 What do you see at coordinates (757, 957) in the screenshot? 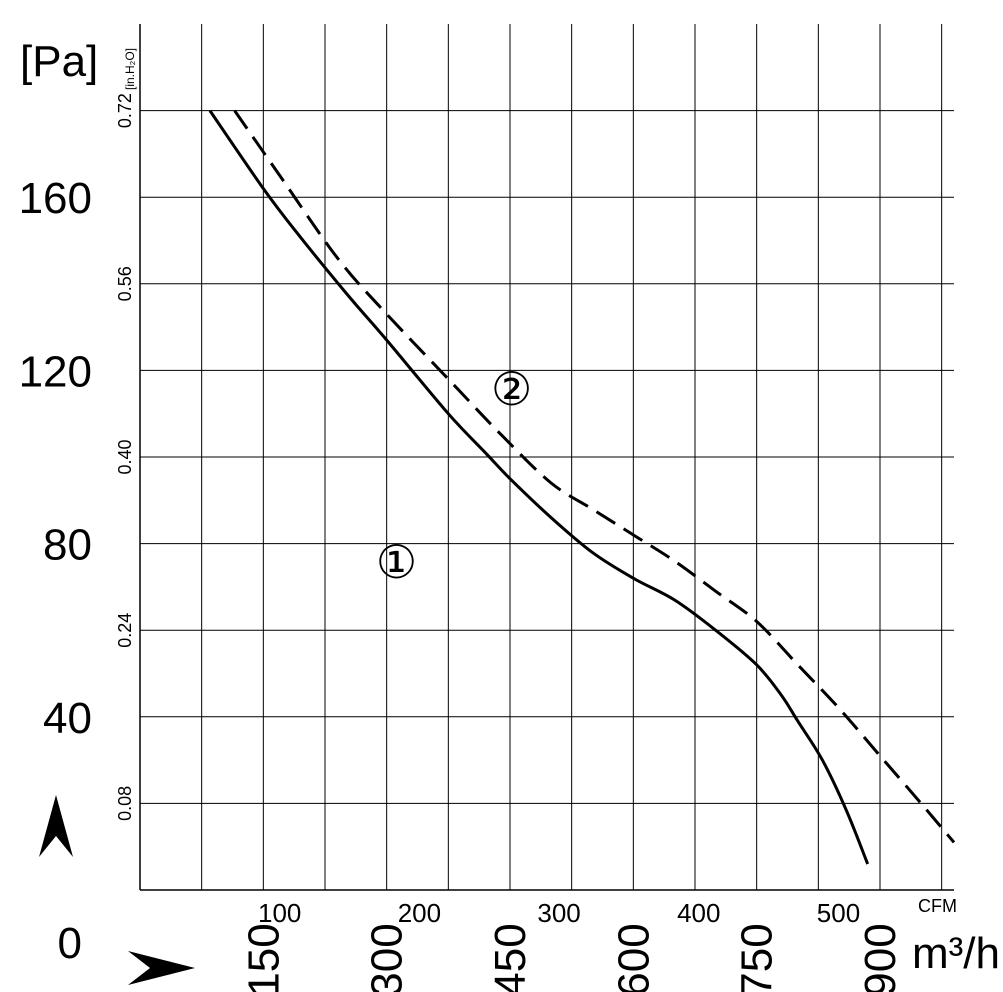
I see `m3h-tick-label: 750` at bounding box center [757, 957].